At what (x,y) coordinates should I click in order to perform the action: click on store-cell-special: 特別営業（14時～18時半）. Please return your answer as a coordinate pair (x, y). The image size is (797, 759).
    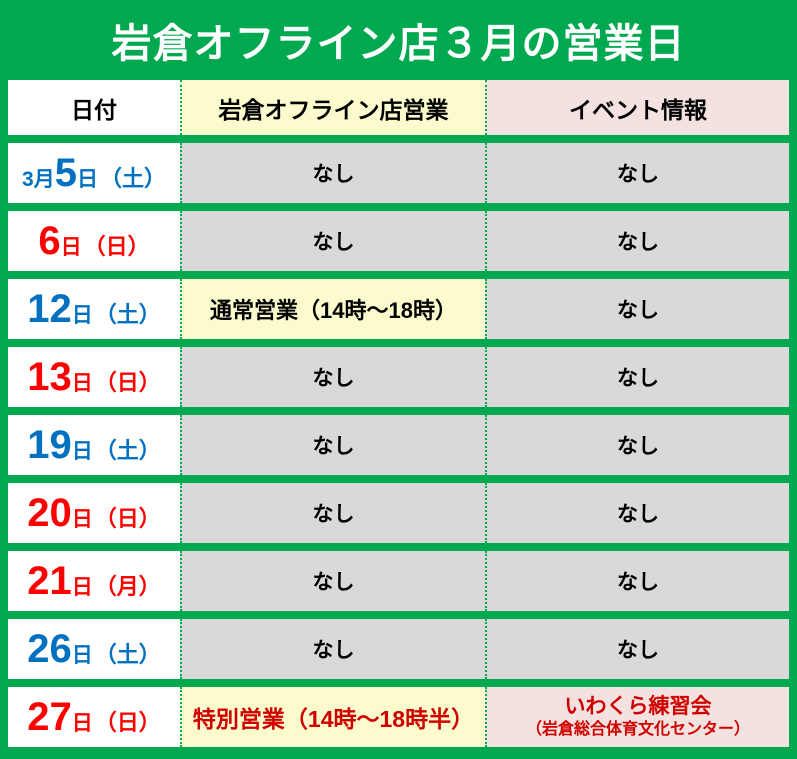
    Looking at the image, I should click on (332, 717).